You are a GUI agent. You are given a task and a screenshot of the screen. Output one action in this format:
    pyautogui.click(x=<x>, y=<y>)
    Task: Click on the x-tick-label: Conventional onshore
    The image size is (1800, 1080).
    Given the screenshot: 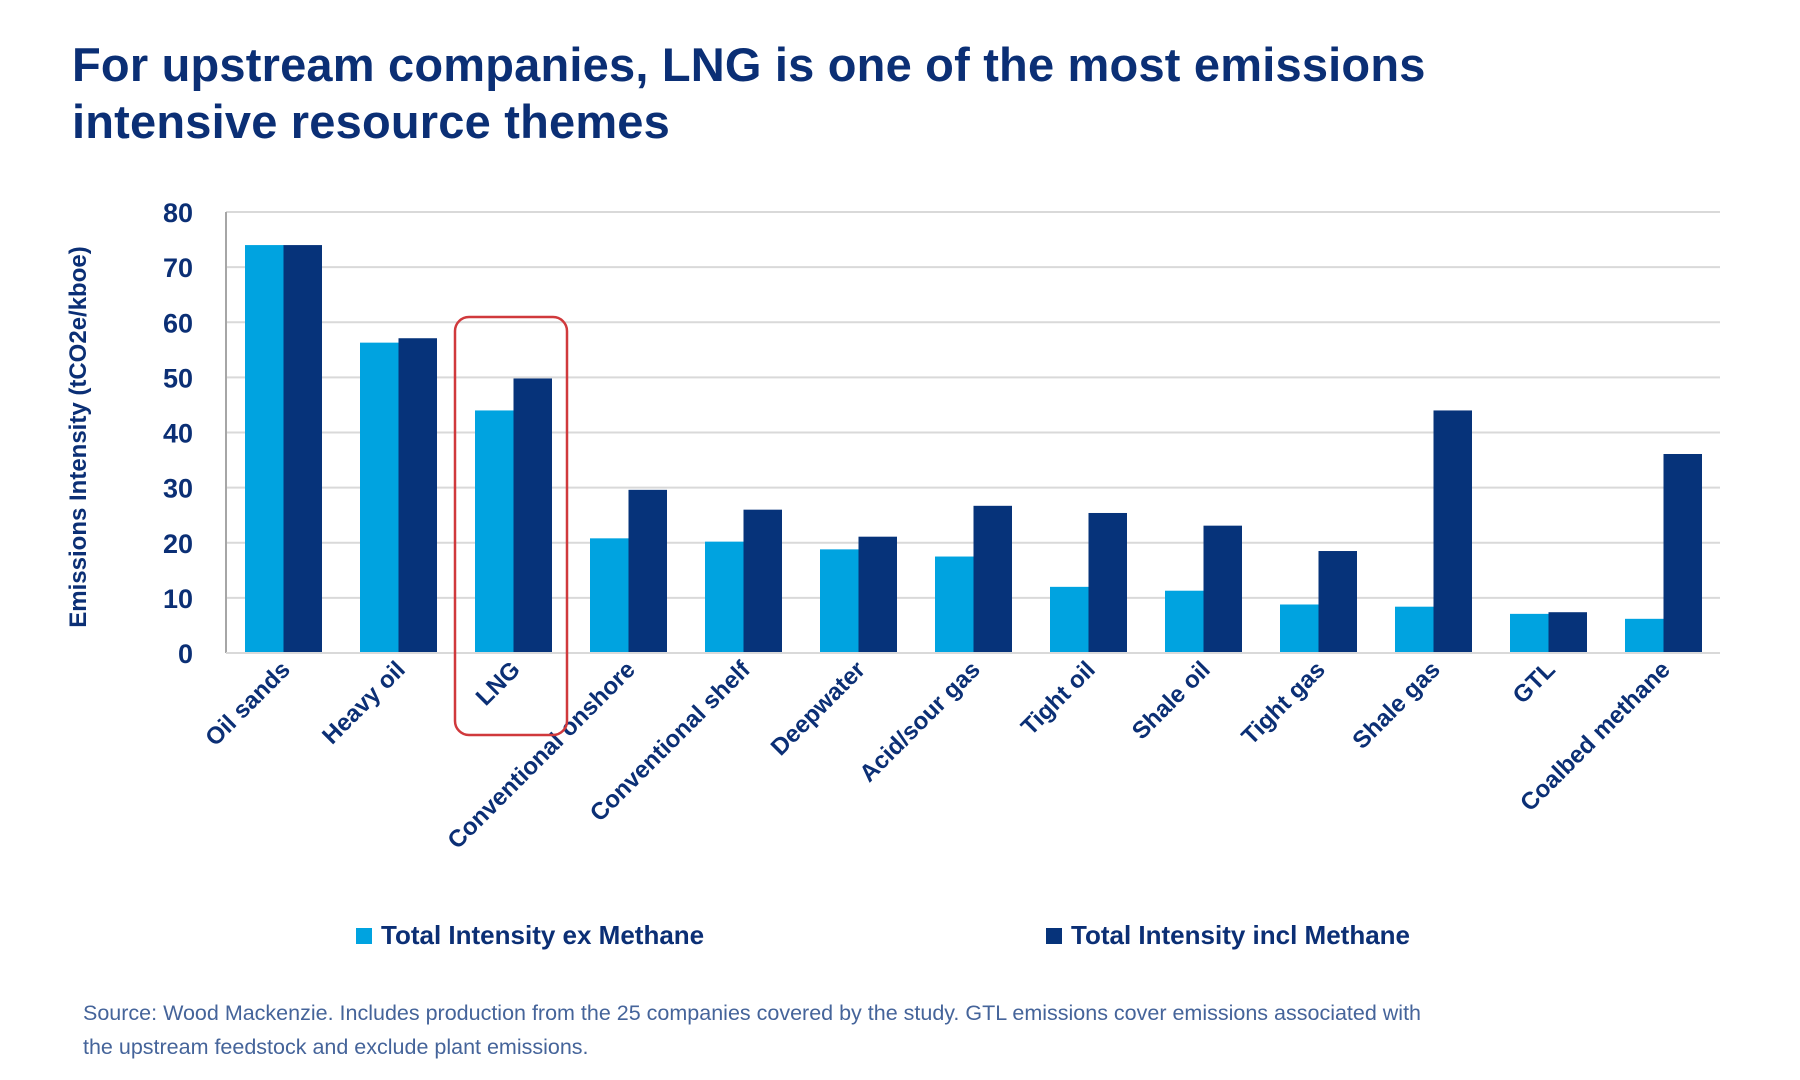 What is the action you would take?
    pyautogui.click(x=541, y=755)
    